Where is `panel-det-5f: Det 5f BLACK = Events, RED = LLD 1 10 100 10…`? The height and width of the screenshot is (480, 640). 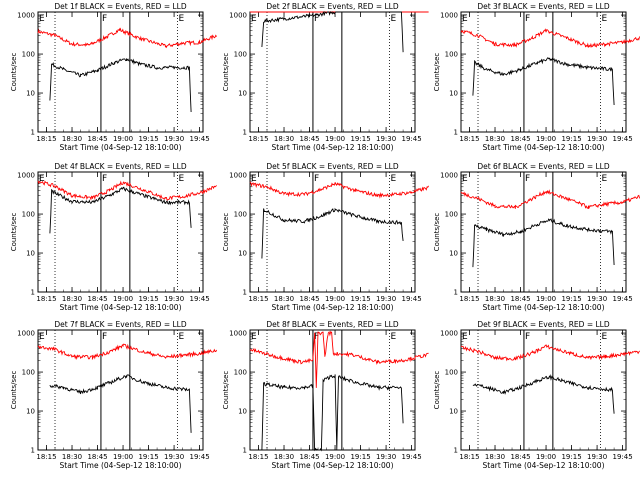 panel-det-5f: Det 5f BLACK = Events, RED = LLD 1 10 100 10… is located at coordinates (325, 237).